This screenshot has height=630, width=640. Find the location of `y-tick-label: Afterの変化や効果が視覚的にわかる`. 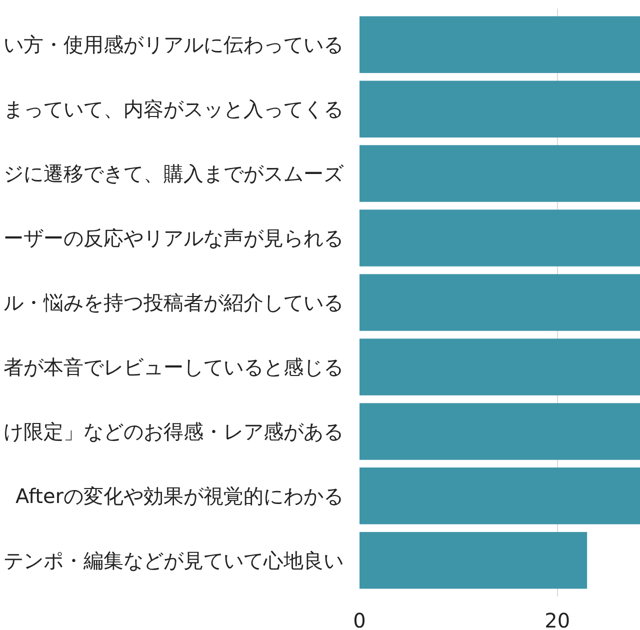

y-tick-label: Afterの変化や効果が視覚的にわかる is located at coordinates (179, 496).